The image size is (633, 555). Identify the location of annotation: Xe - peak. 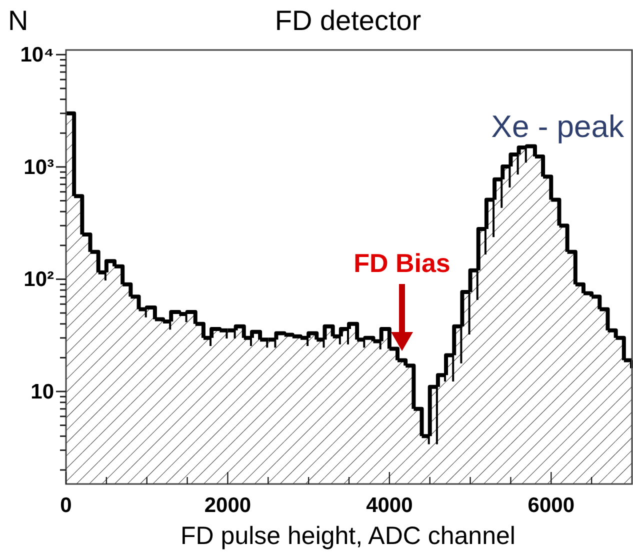
(557, 126).